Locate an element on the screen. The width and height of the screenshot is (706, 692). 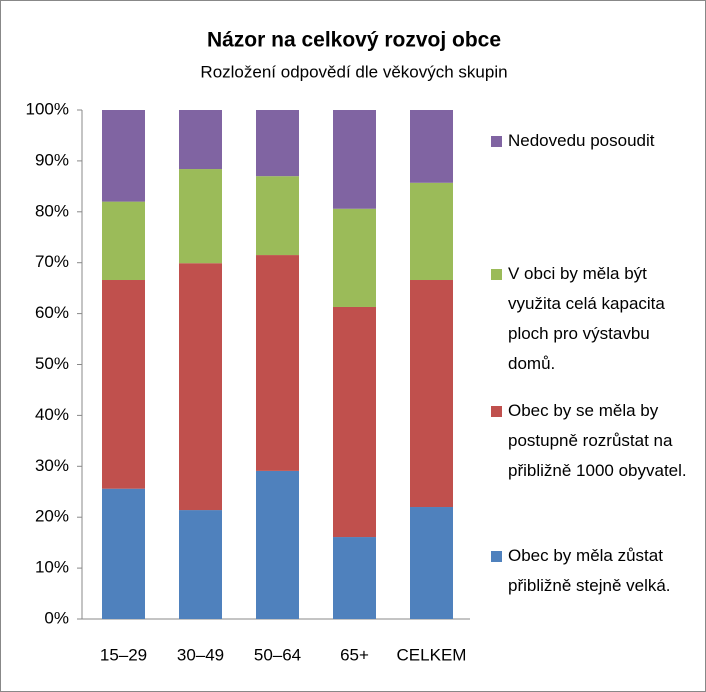
y-tick-label: 20% is located at coordinates (52, 516).